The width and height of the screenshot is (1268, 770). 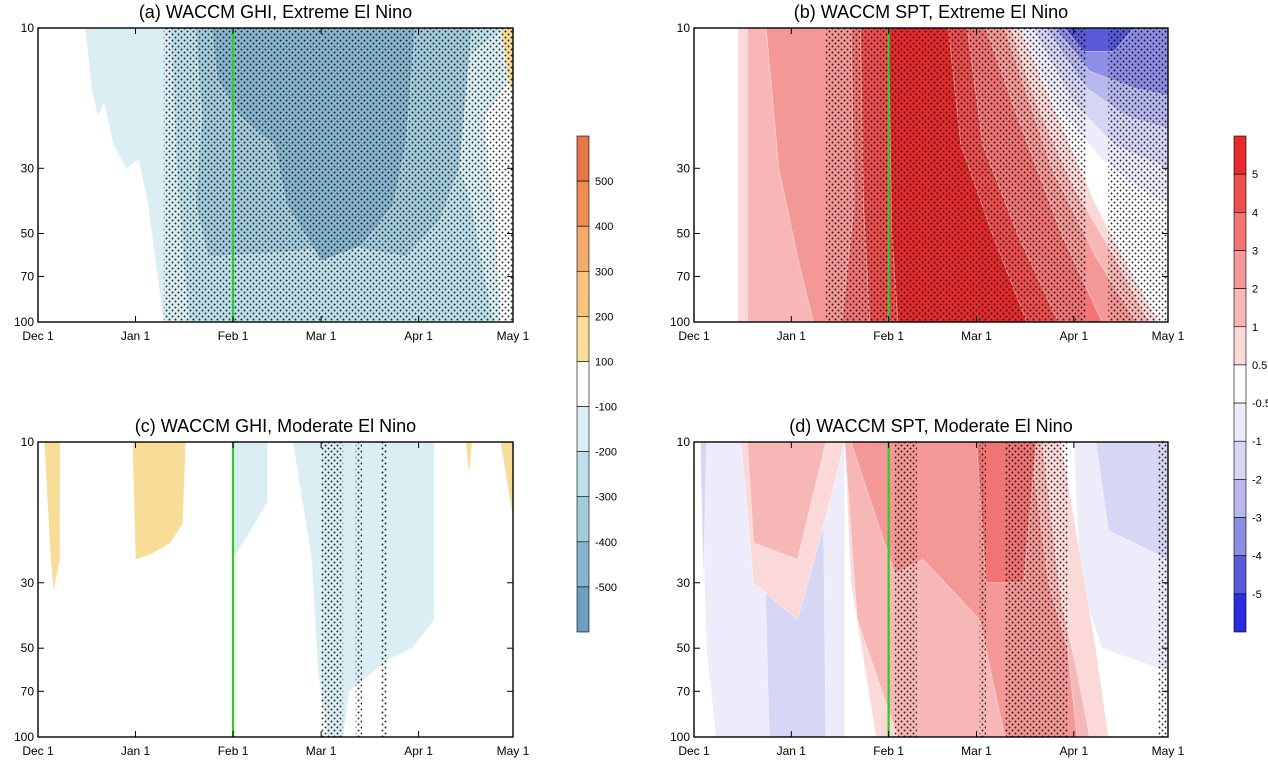 I want to click on ghi-colorbar: 500 400 300 200 100 -100 -200 -300 -400 -500, so click(x=596, y=384).